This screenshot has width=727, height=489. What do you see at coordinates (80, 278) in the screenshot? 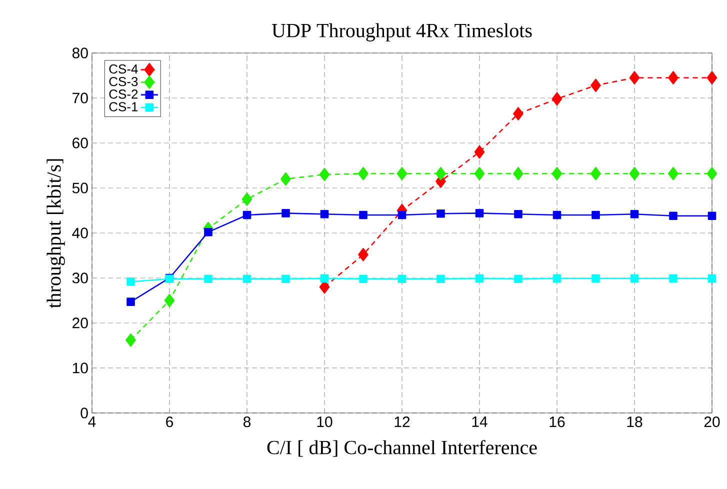
I see `y-tick-label: 30` at bounding box center [80, 278].